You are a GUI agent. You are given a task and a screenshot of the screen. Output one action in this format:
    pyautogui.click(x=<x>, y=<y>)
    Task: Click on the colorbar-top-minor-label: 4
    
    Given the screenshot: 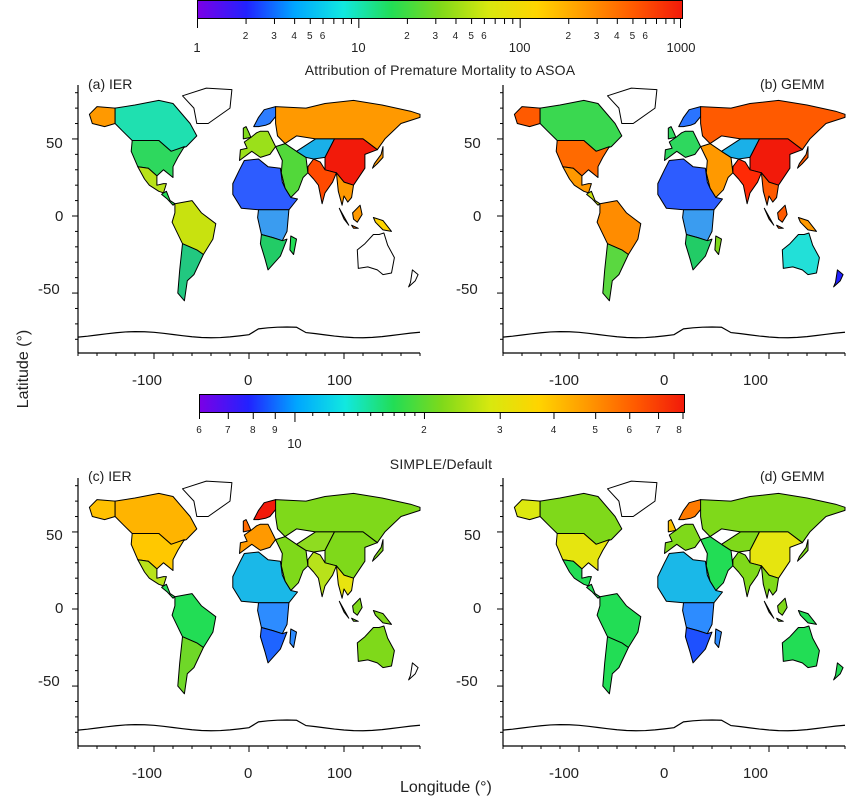 What is the action you would take?
    pyautogui.click(x=617, y=36)
    